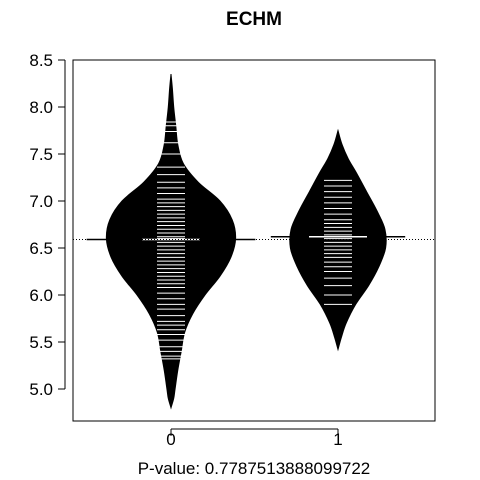 This screenshot has height=480, width=480. Describe the element at coordinates (47, 225) in the screenshot. I see `y-axis: 5.0 5.5 6.0 6.5 7.0 7.5 8.0 8.5` at that location.